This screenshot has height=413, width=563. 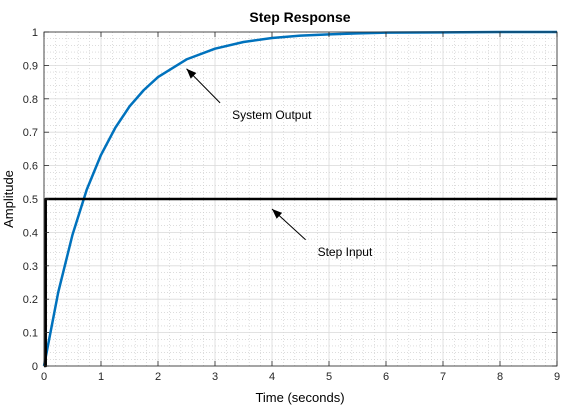 I want to click on y-tick-label: 1, so click(x=35, y=33).